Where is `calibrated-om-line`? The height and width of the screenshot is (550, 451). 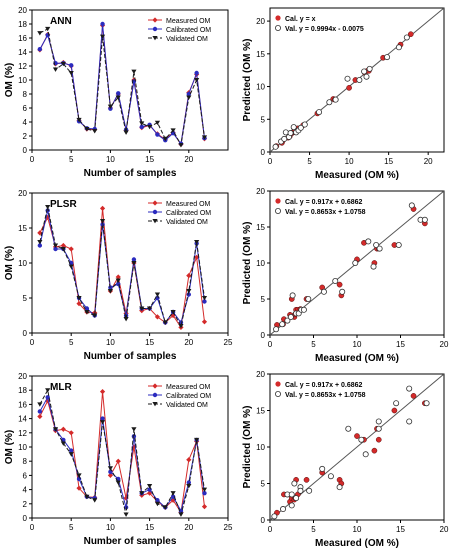
calibrated-om-line is located at coordinates (122, 454).